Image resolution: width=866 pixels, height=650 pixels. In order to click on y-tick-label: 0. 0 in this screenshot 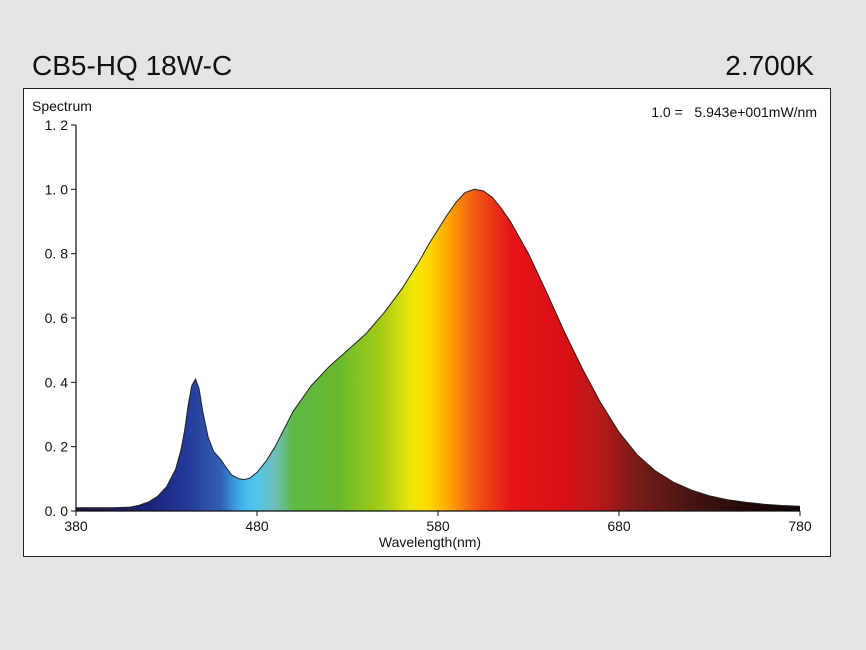, I will do `click(57, 511)`.